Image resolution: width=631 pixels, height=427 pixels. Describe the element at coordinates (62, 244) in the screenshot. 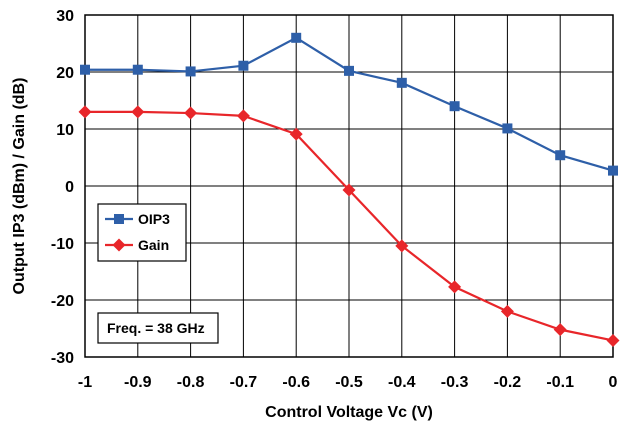

I see `y-tick-label: -10` at that location.